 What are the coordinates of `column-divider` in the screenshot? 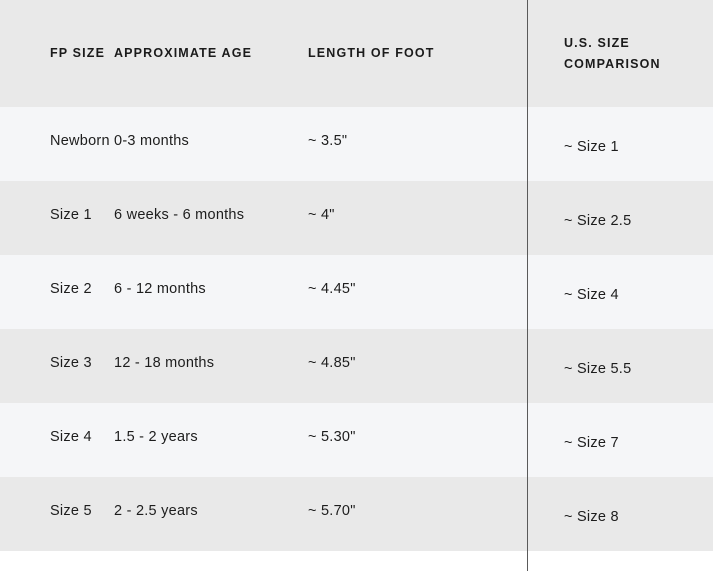 It's located at (527, 285).